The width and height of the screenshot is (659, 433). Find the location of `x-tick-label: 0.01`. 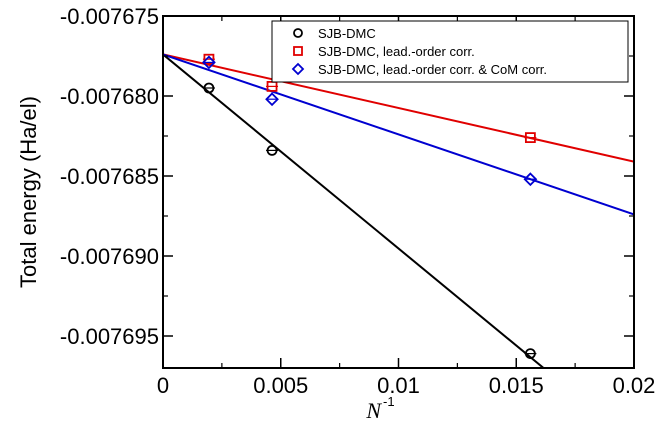

x-tick-label: 0.01 is located at coordinates (398, 385).